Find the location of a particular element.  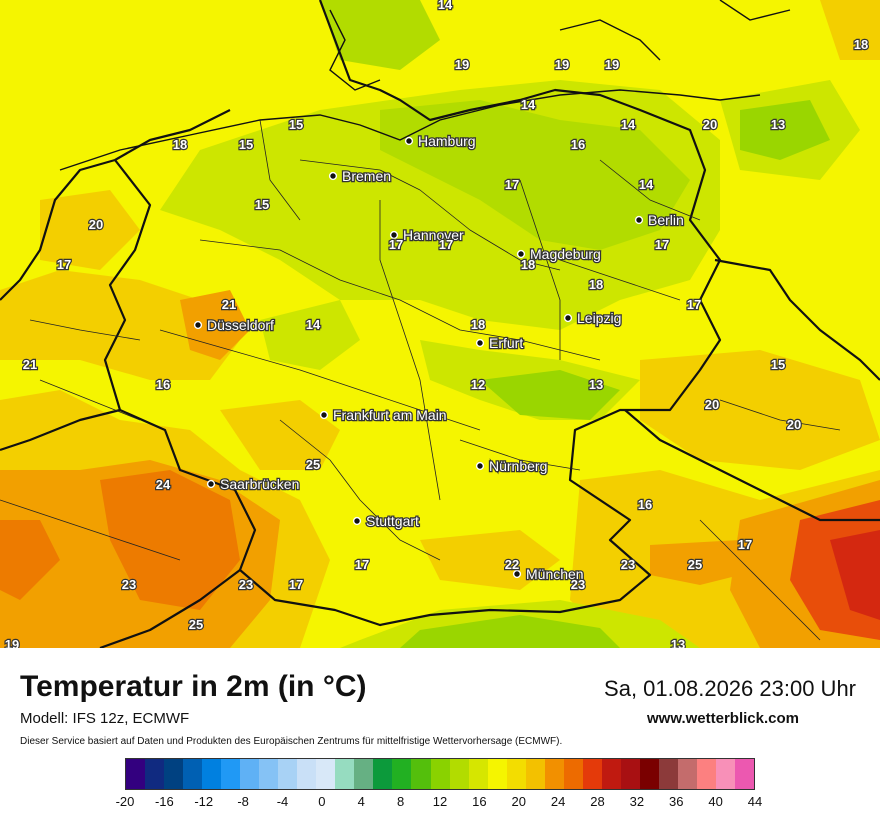

color-scale-tick-label: 44 is located at coordinates (755, 801).